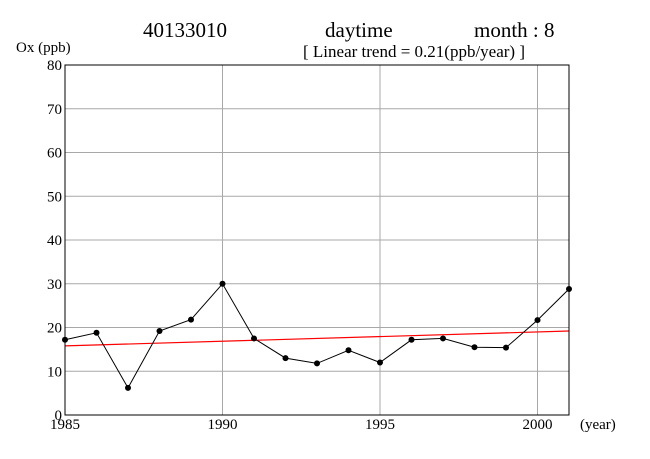 The image size is (650, 459). I want to click on x-tick-labels: 1985 1990 1995 2000, so click(301, 425).